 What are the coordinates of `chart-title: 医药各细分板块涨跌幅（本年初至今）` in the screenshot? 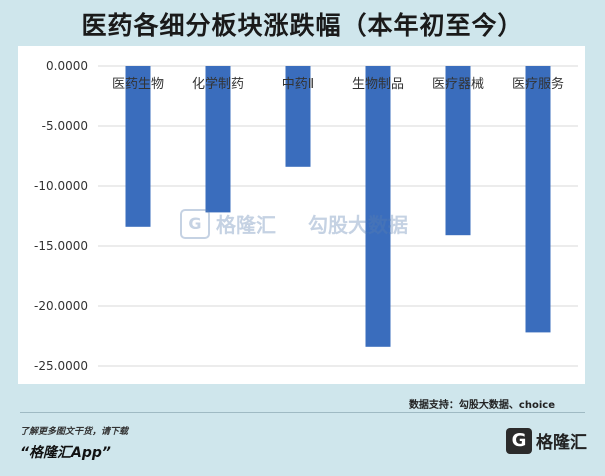 It's located at (302, 25).